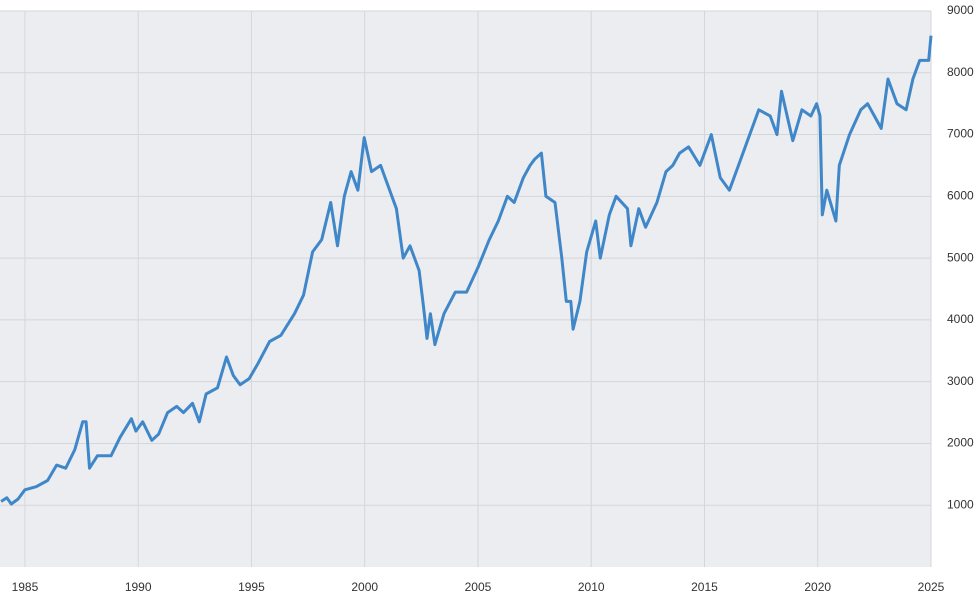  Describe the element at coordinates (960, 443) in the screenshot. I see `y-tick-label: 2000` at that location.